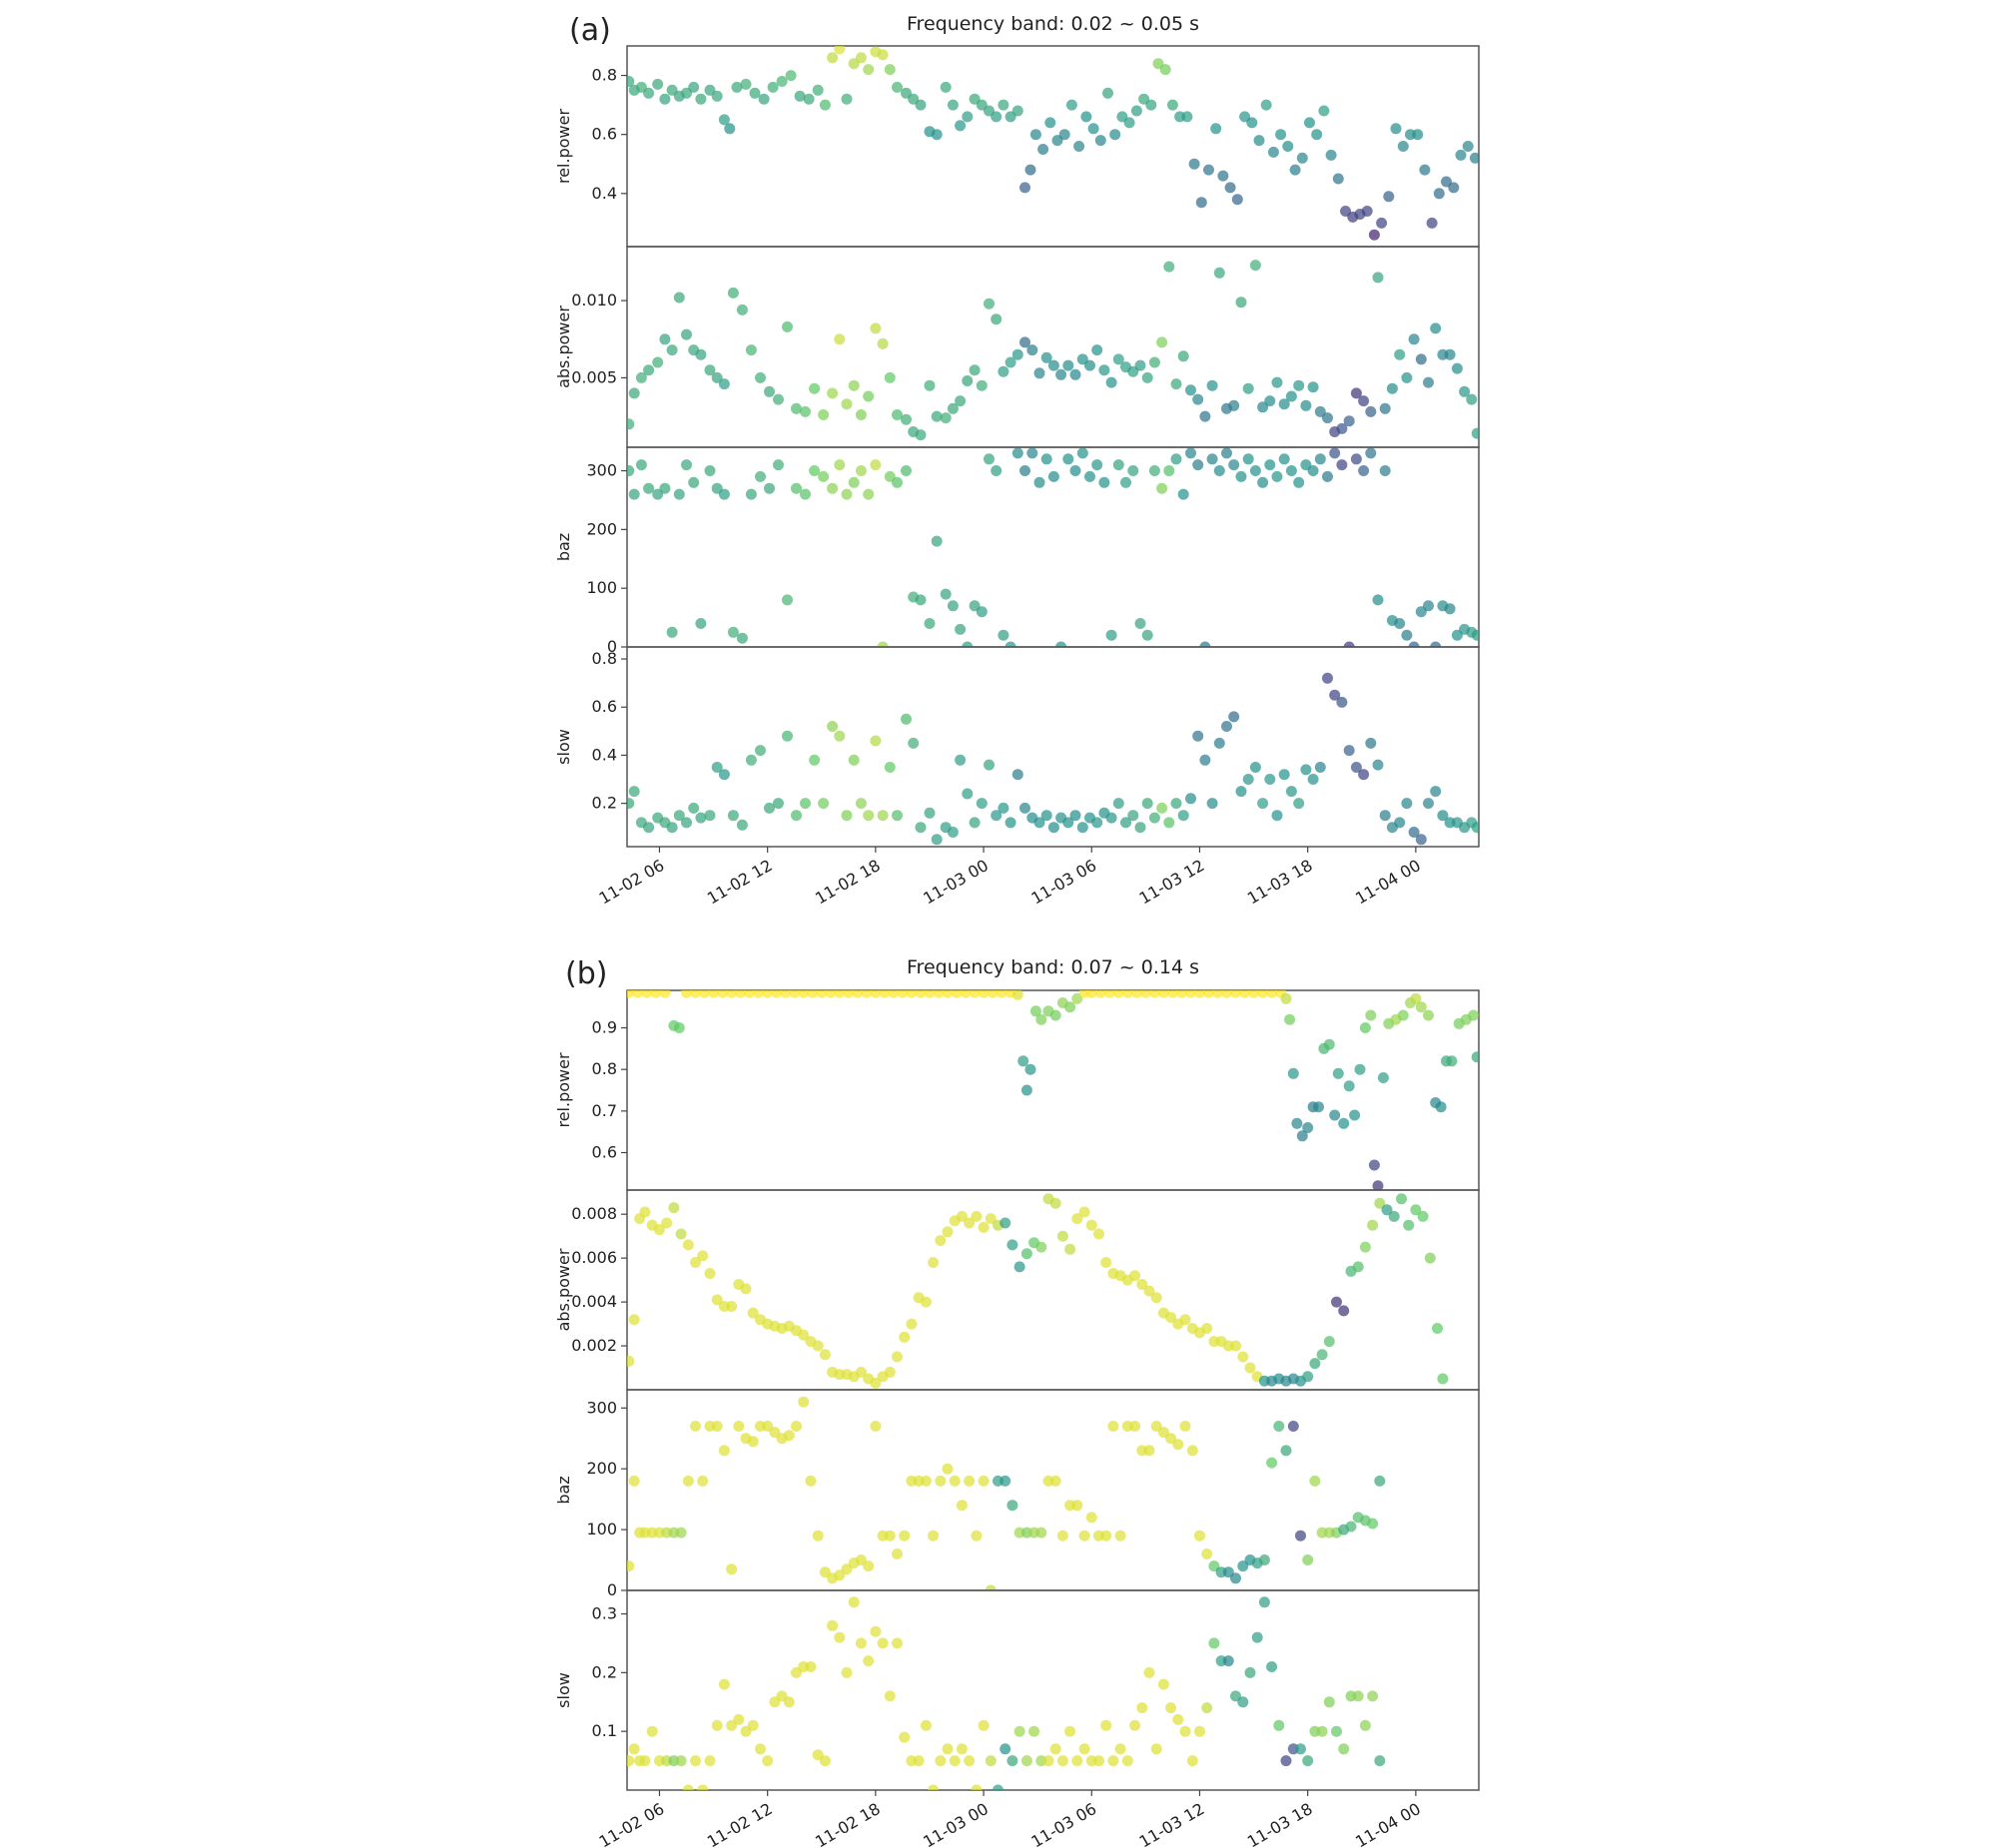  I want to click on scatter-points, so click(1053, 350).